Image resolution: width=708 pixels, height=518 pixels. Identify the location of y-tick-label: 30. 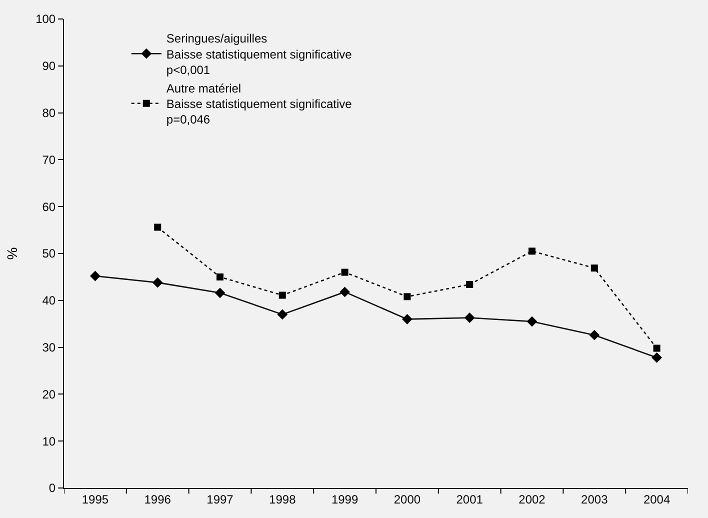
(49, 347).